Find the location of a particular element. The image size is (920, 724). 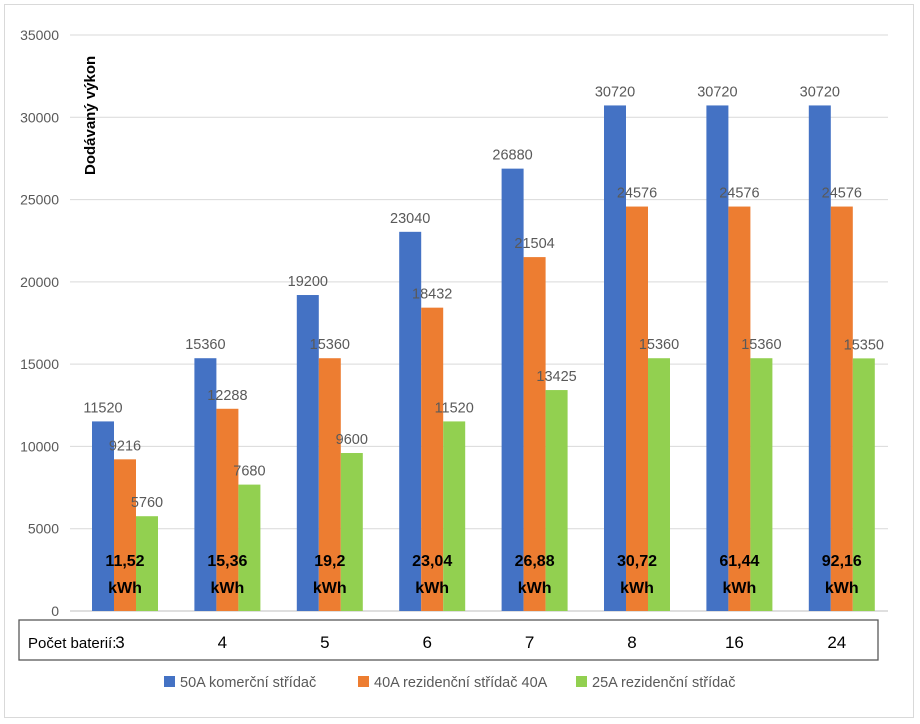

y-tick-label: 0 is located at coordinates (55, 611).